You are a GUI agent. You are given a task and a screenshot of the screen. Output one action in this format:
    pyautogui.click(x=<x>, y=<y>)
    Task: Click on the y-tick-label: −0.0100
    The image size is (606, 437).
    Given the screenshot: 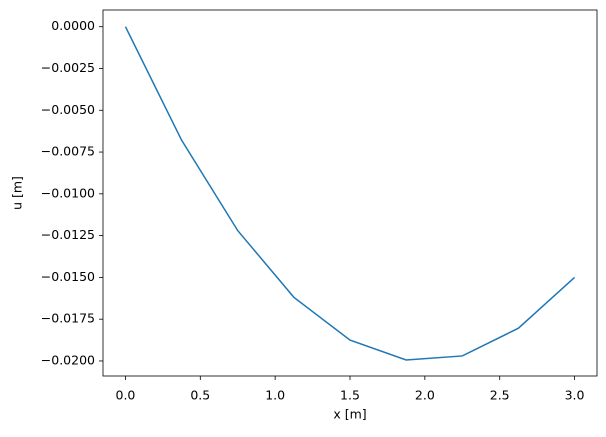 What is the action you would take?
    pyautogui.click(x=68, y=192)
    